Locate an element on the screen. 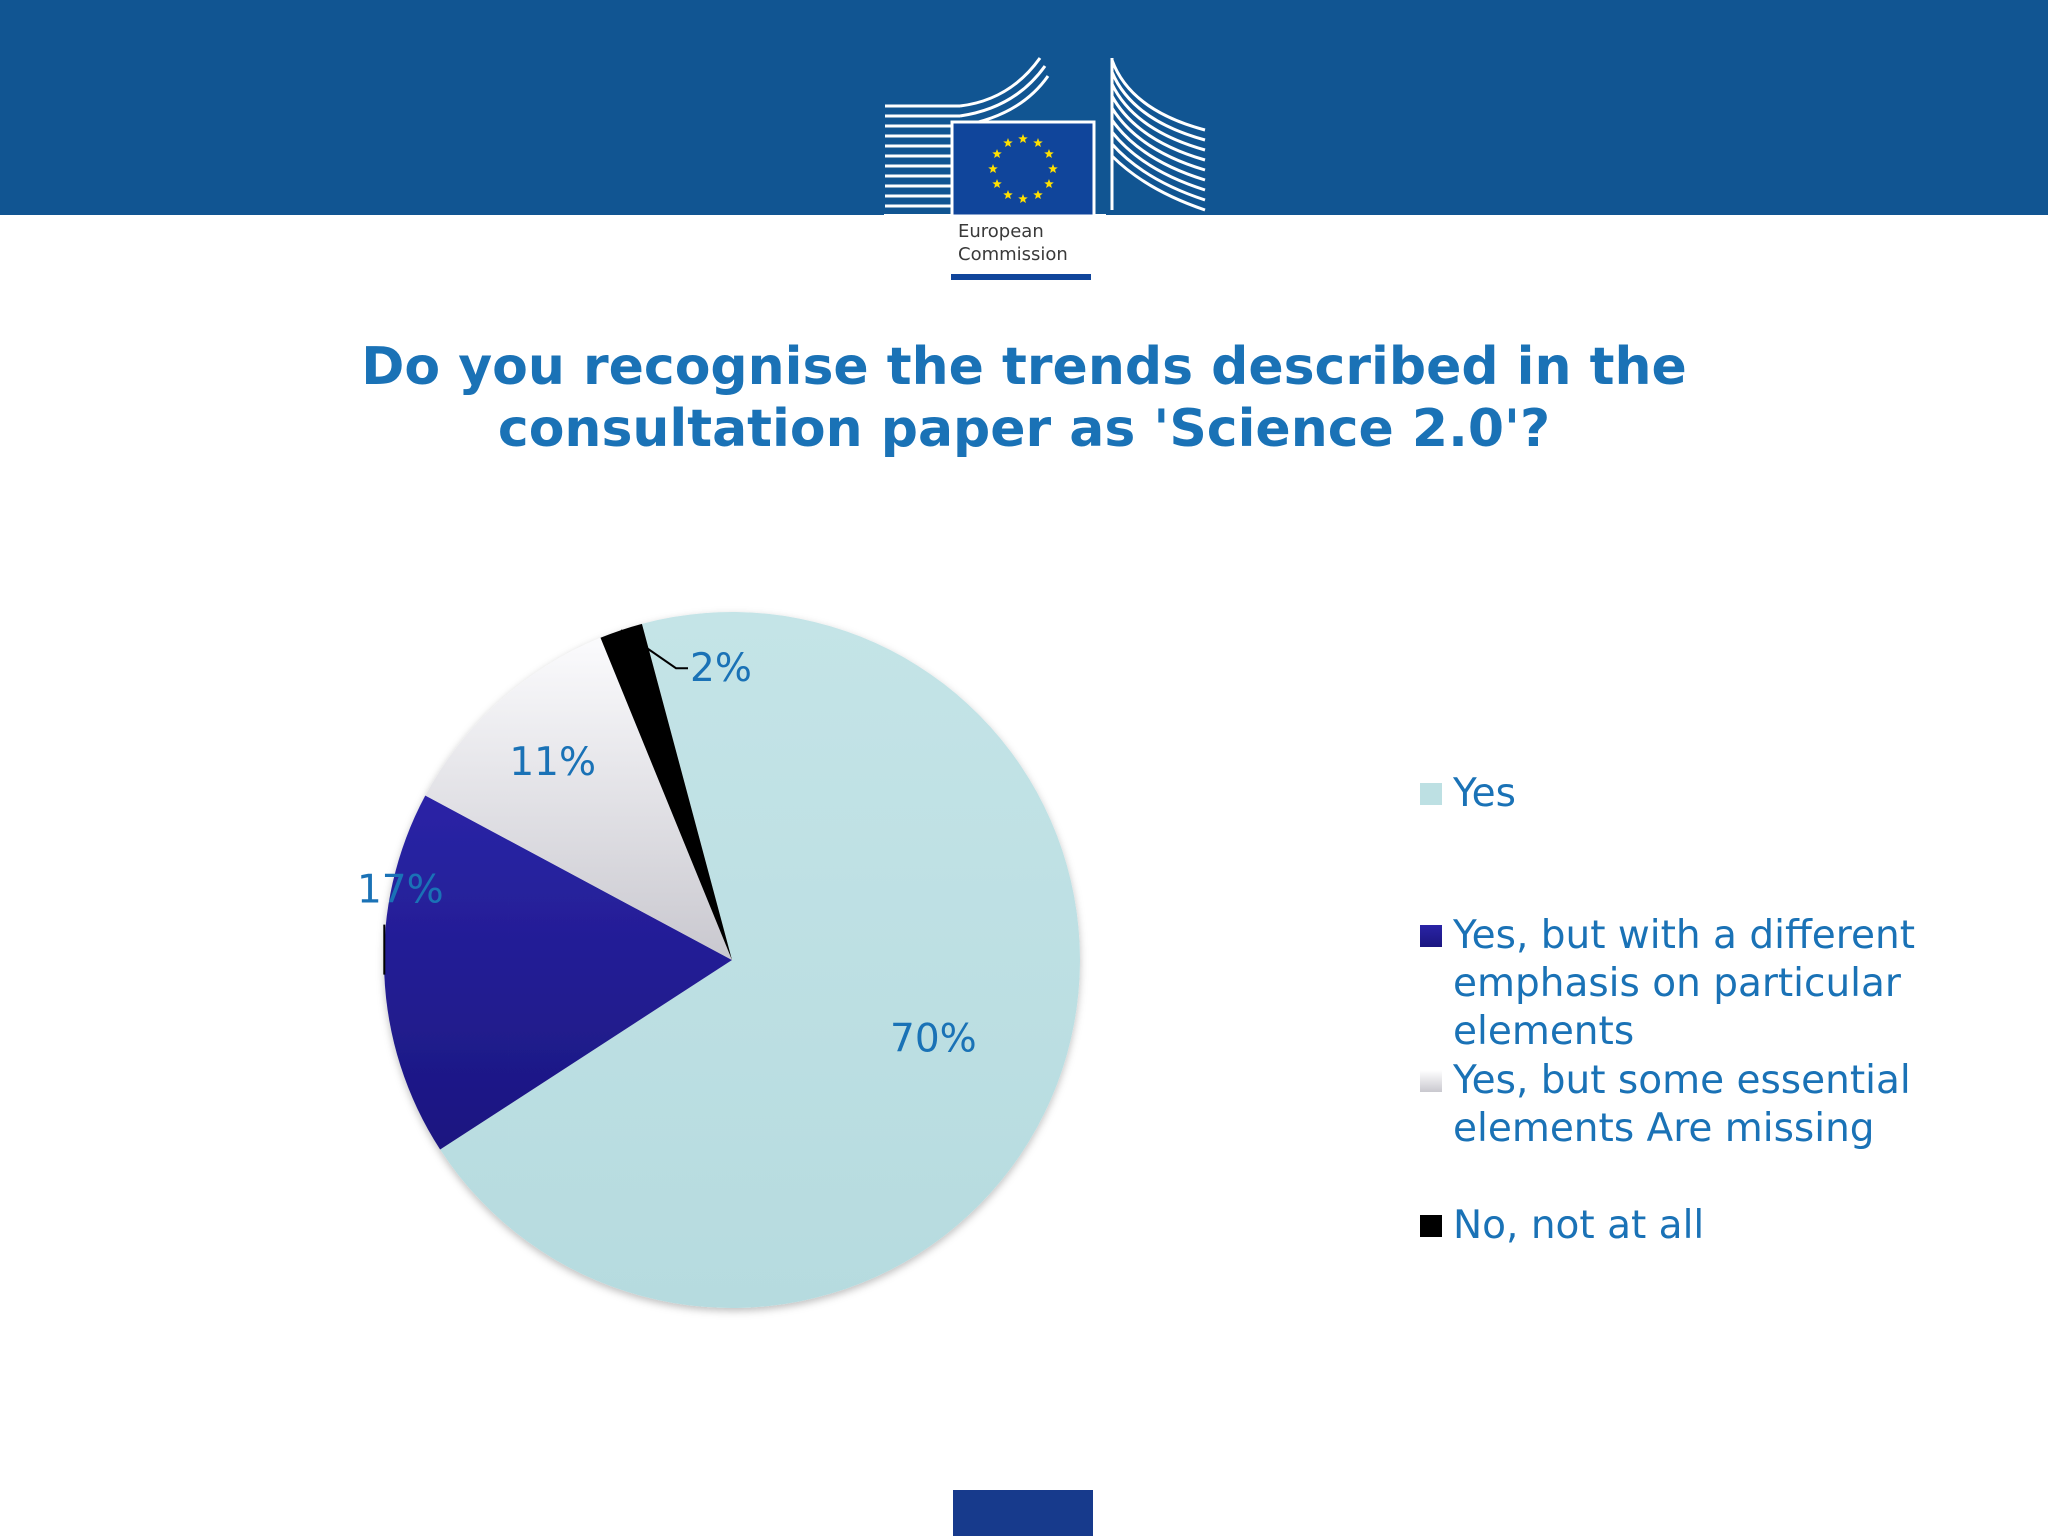 The image size is (2048, 1536). logo-text-line1: European is located at coordinates (1001, 231).